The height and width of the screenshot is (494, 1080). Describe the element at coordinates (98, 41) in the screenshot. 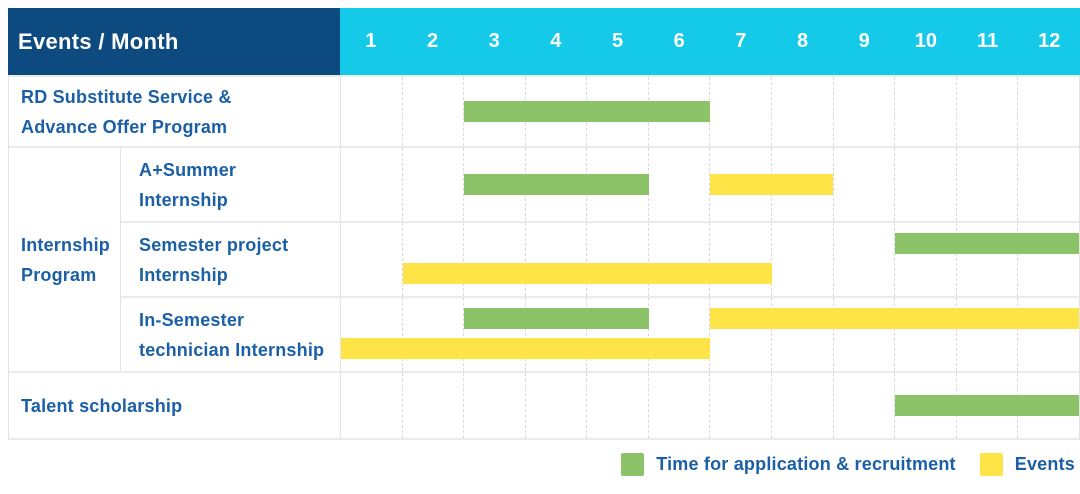

I see `table-header-text: Events / Month` at that location.